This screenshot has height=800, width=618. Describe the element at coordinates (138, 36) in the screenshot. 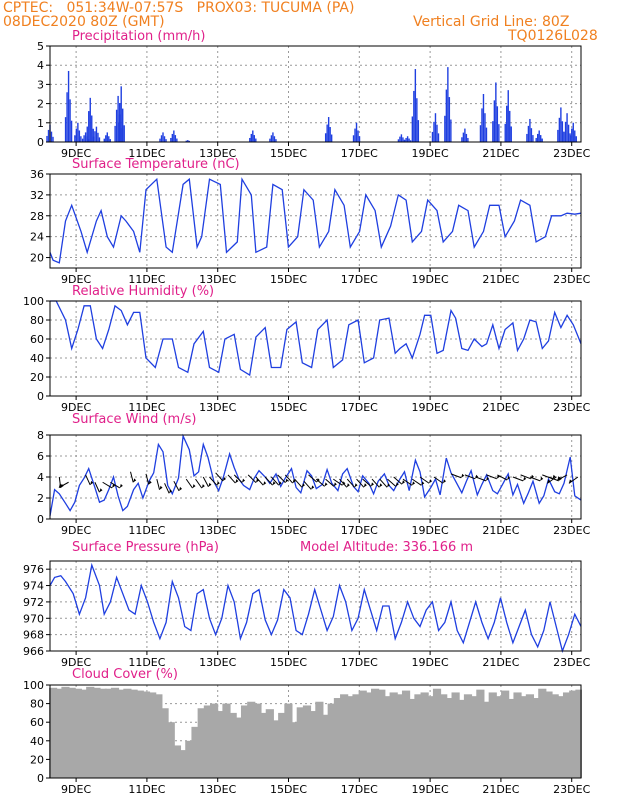

I see `panel-title: Precipitation (mm/h)` at that location.